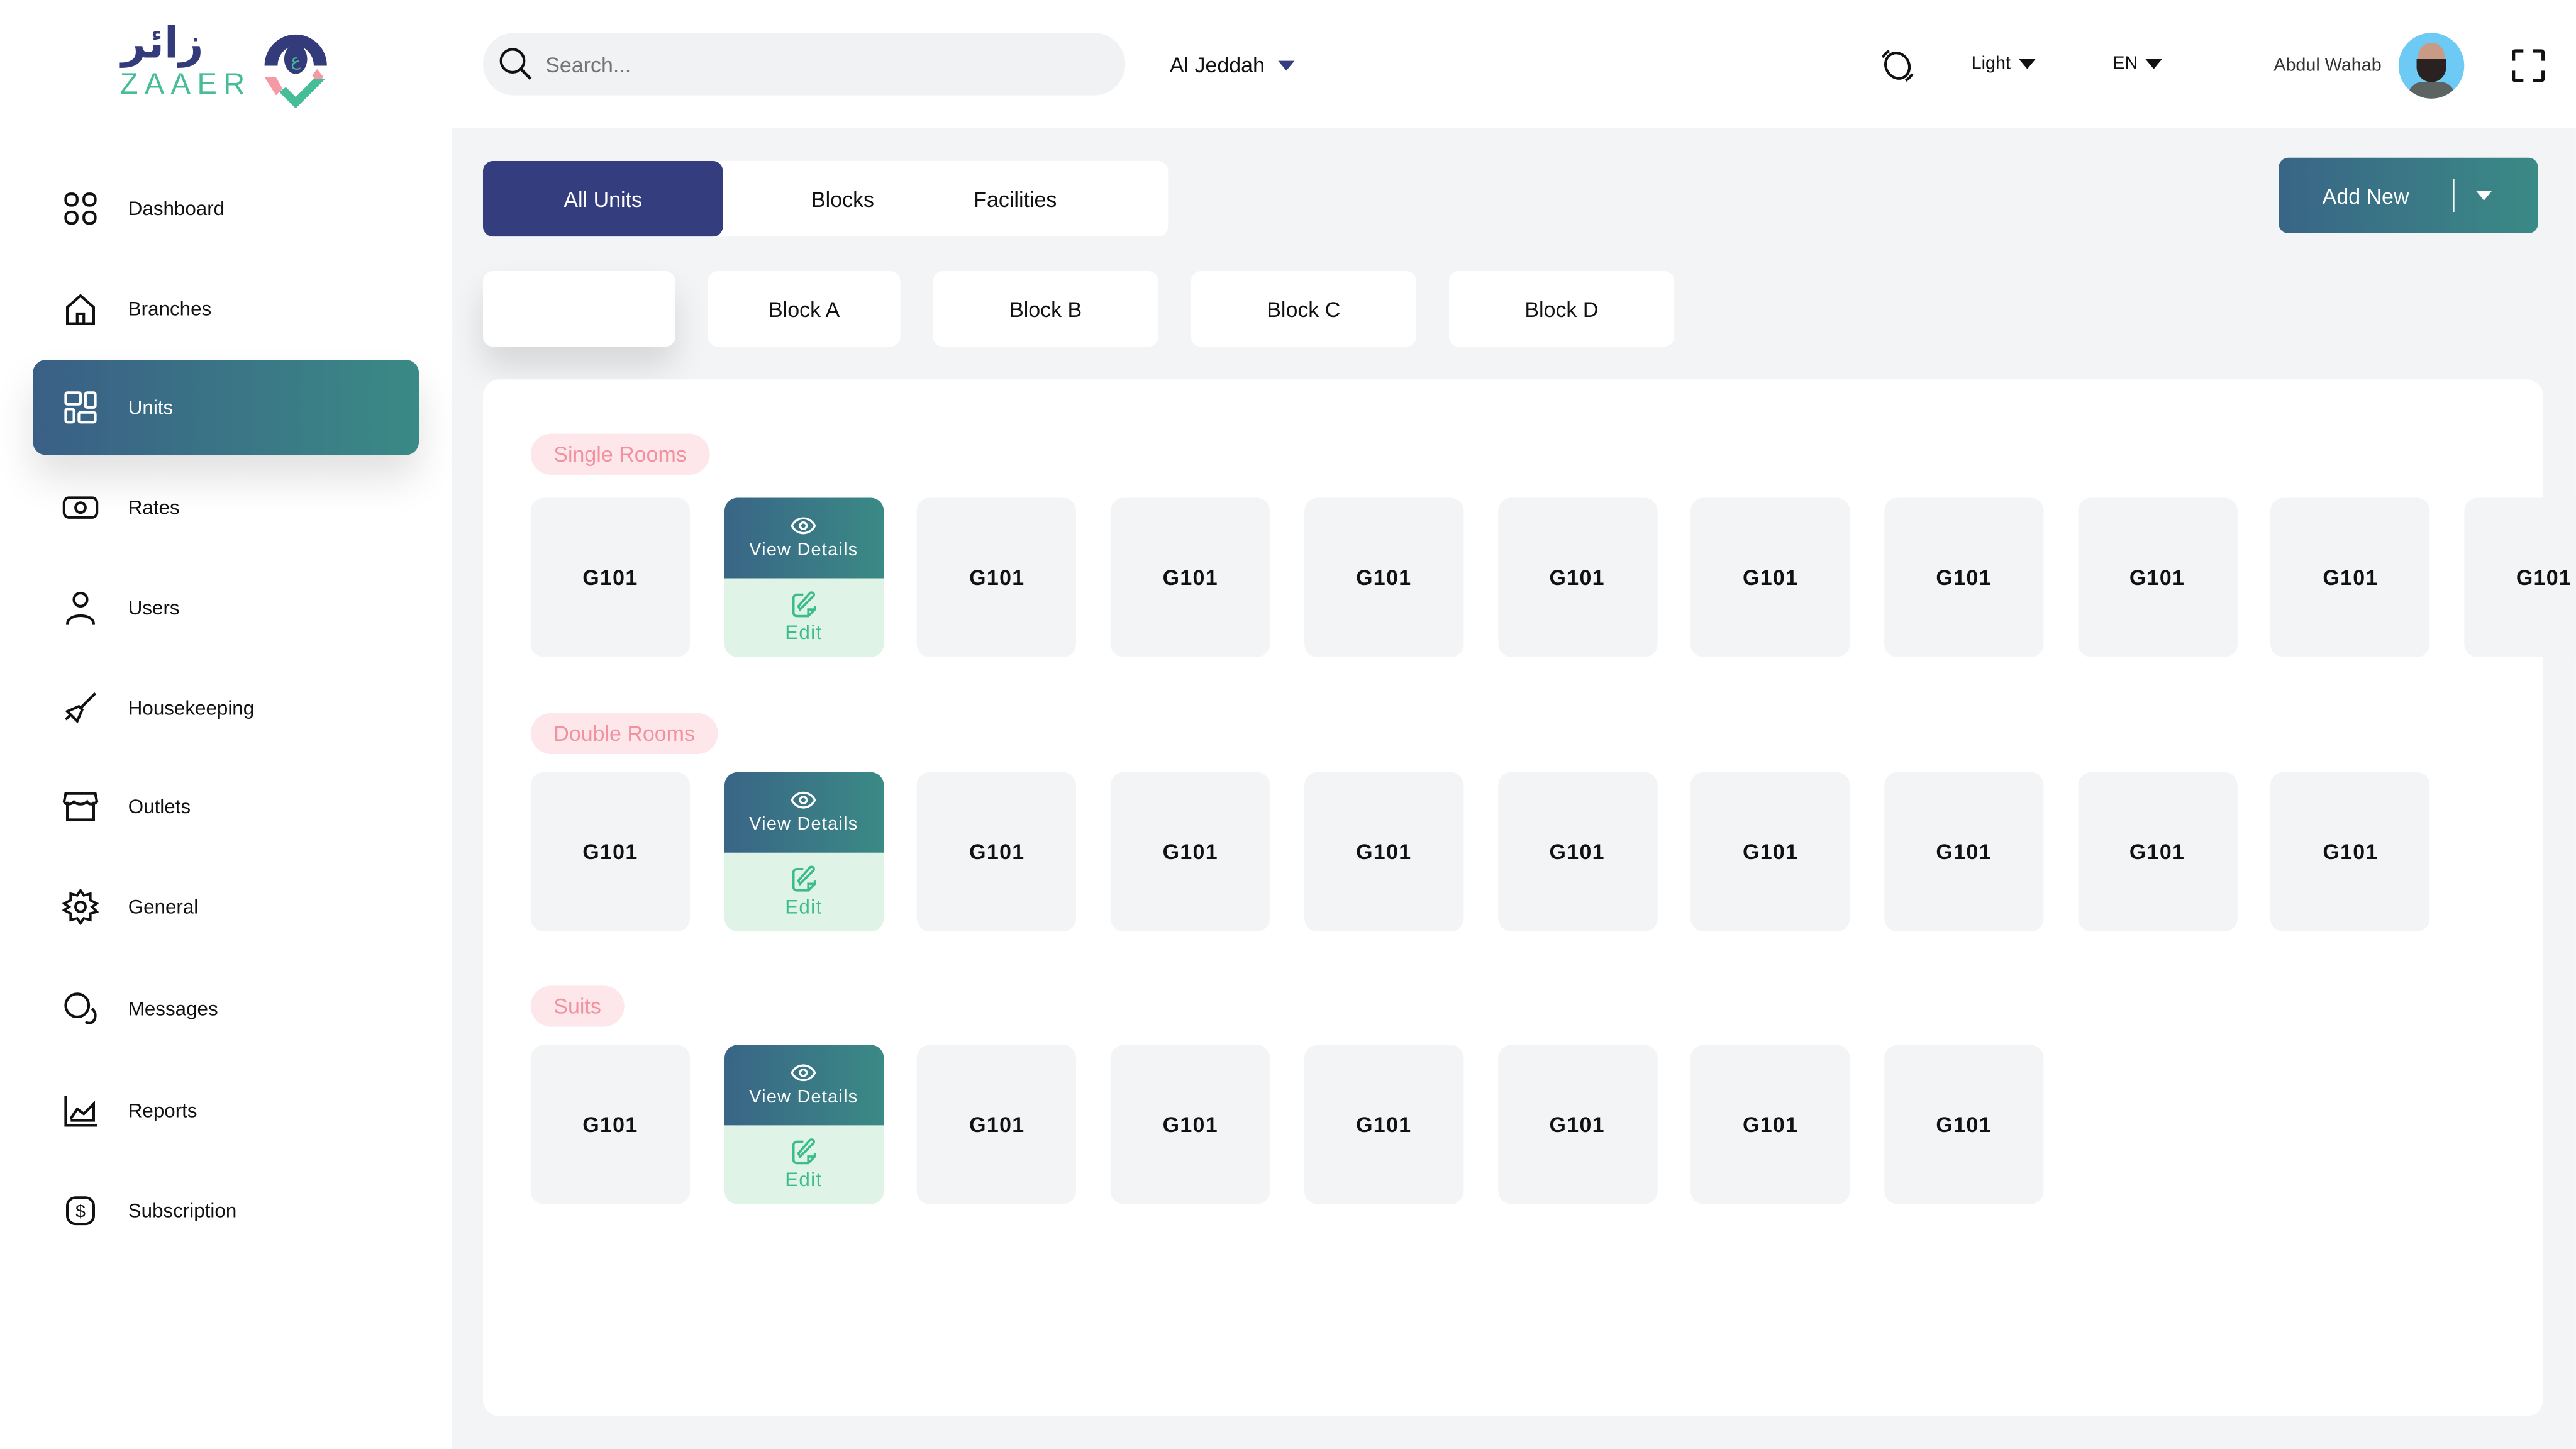  Describe the element at coordinates (80, 608) in the screenshot. I see `user-icon` at that location.